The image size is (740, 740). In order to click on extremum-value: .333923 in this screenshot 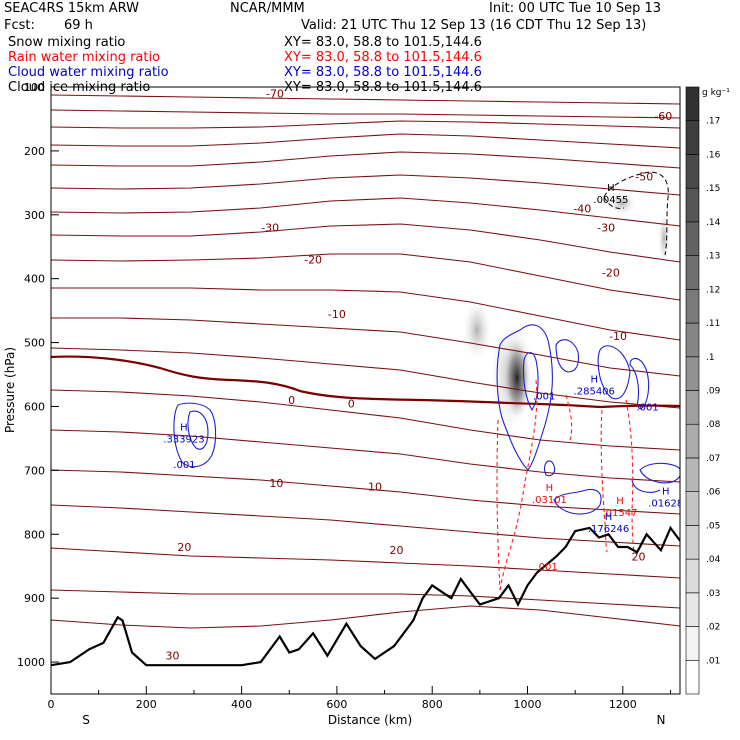, I will do `click(183, 439)`.